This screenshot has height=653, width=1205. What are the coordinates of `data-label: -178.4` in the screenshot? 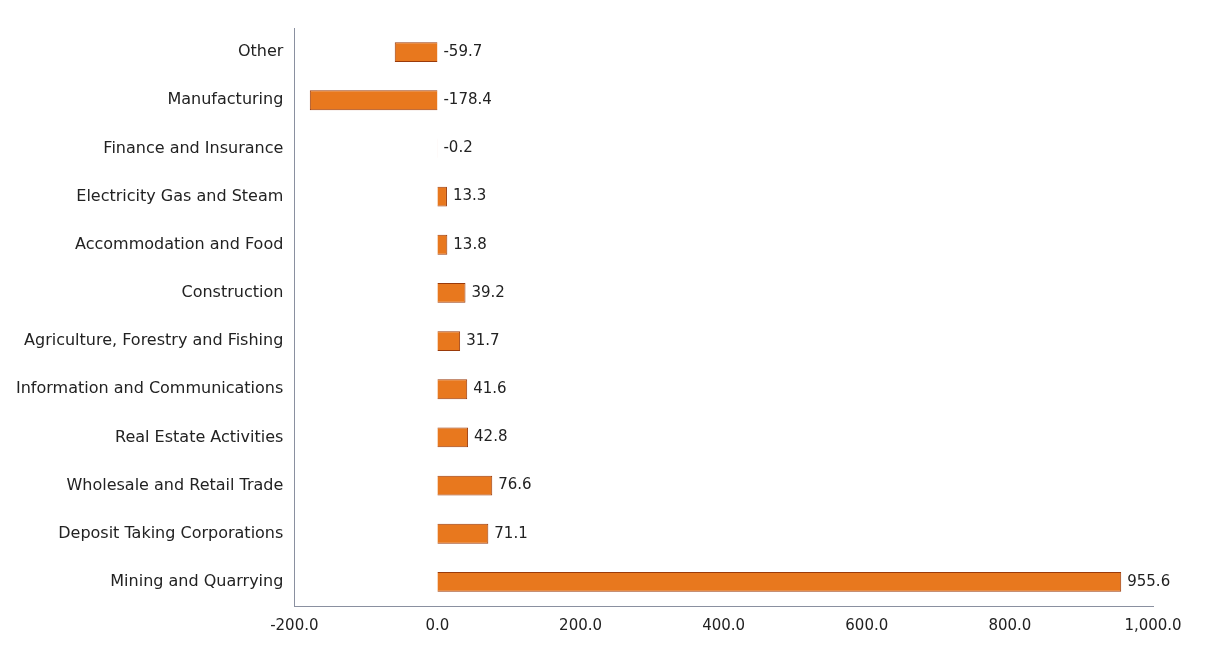 It's located at (467, 99).